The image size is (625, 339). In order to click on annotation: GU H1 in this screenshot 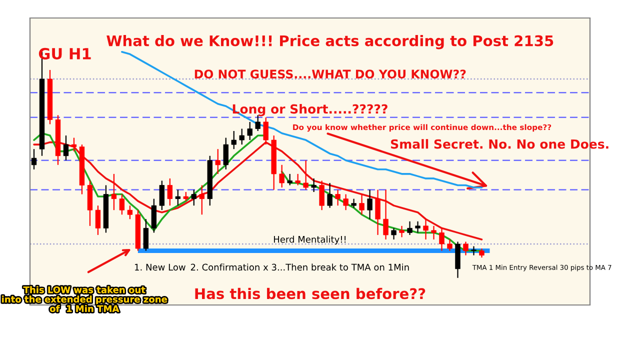, I will do `click(64, 54)`.